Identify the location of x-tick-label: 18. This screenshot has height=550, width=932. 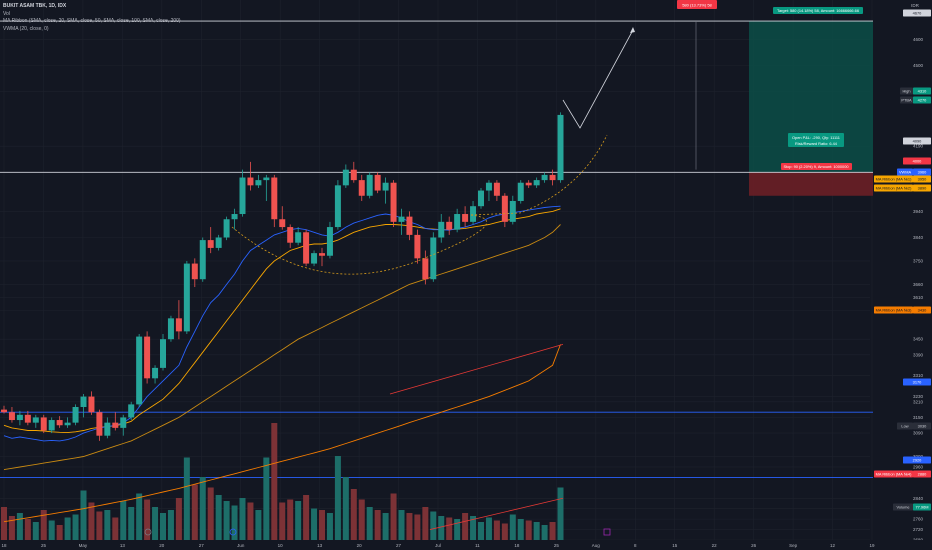
(4, 545).